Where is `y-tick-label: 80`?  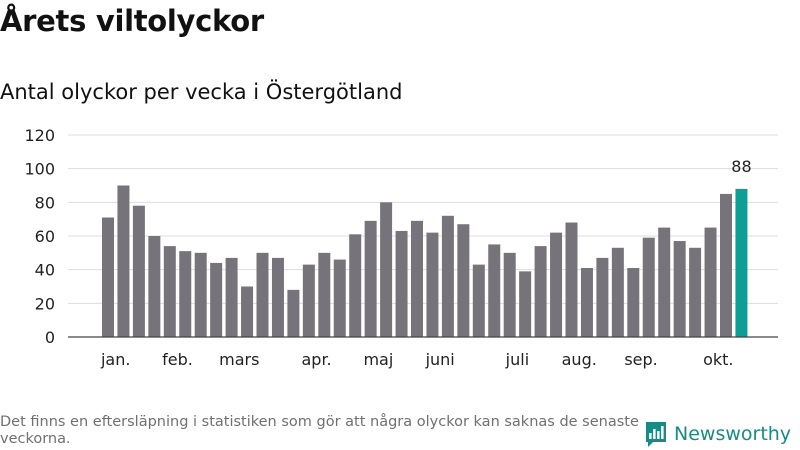 y-tick-label: 80 is located at coordinates (45, 202).